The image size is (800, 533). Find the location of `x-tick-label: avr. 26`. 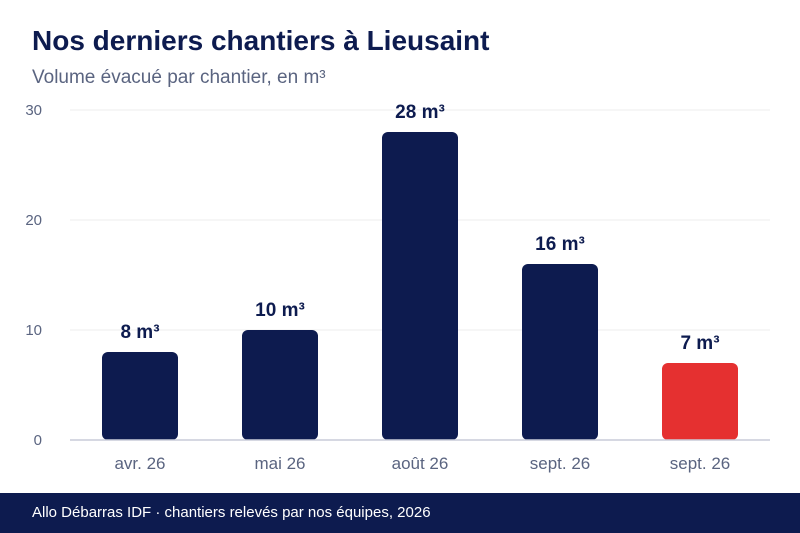

x-tick-label: avr. 26 is located at coordinates (139, 463).